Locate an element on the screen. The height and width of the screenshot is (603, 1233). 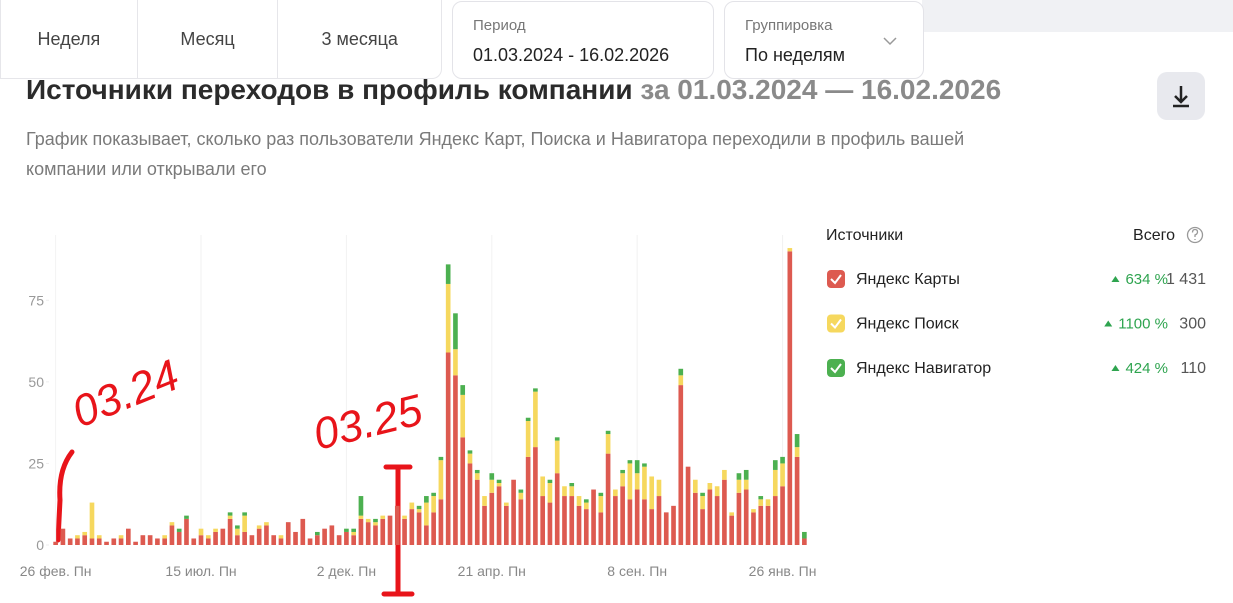
period-value: 01.03.2024 - 16.02.2026 is located at coordinates (571, 55).